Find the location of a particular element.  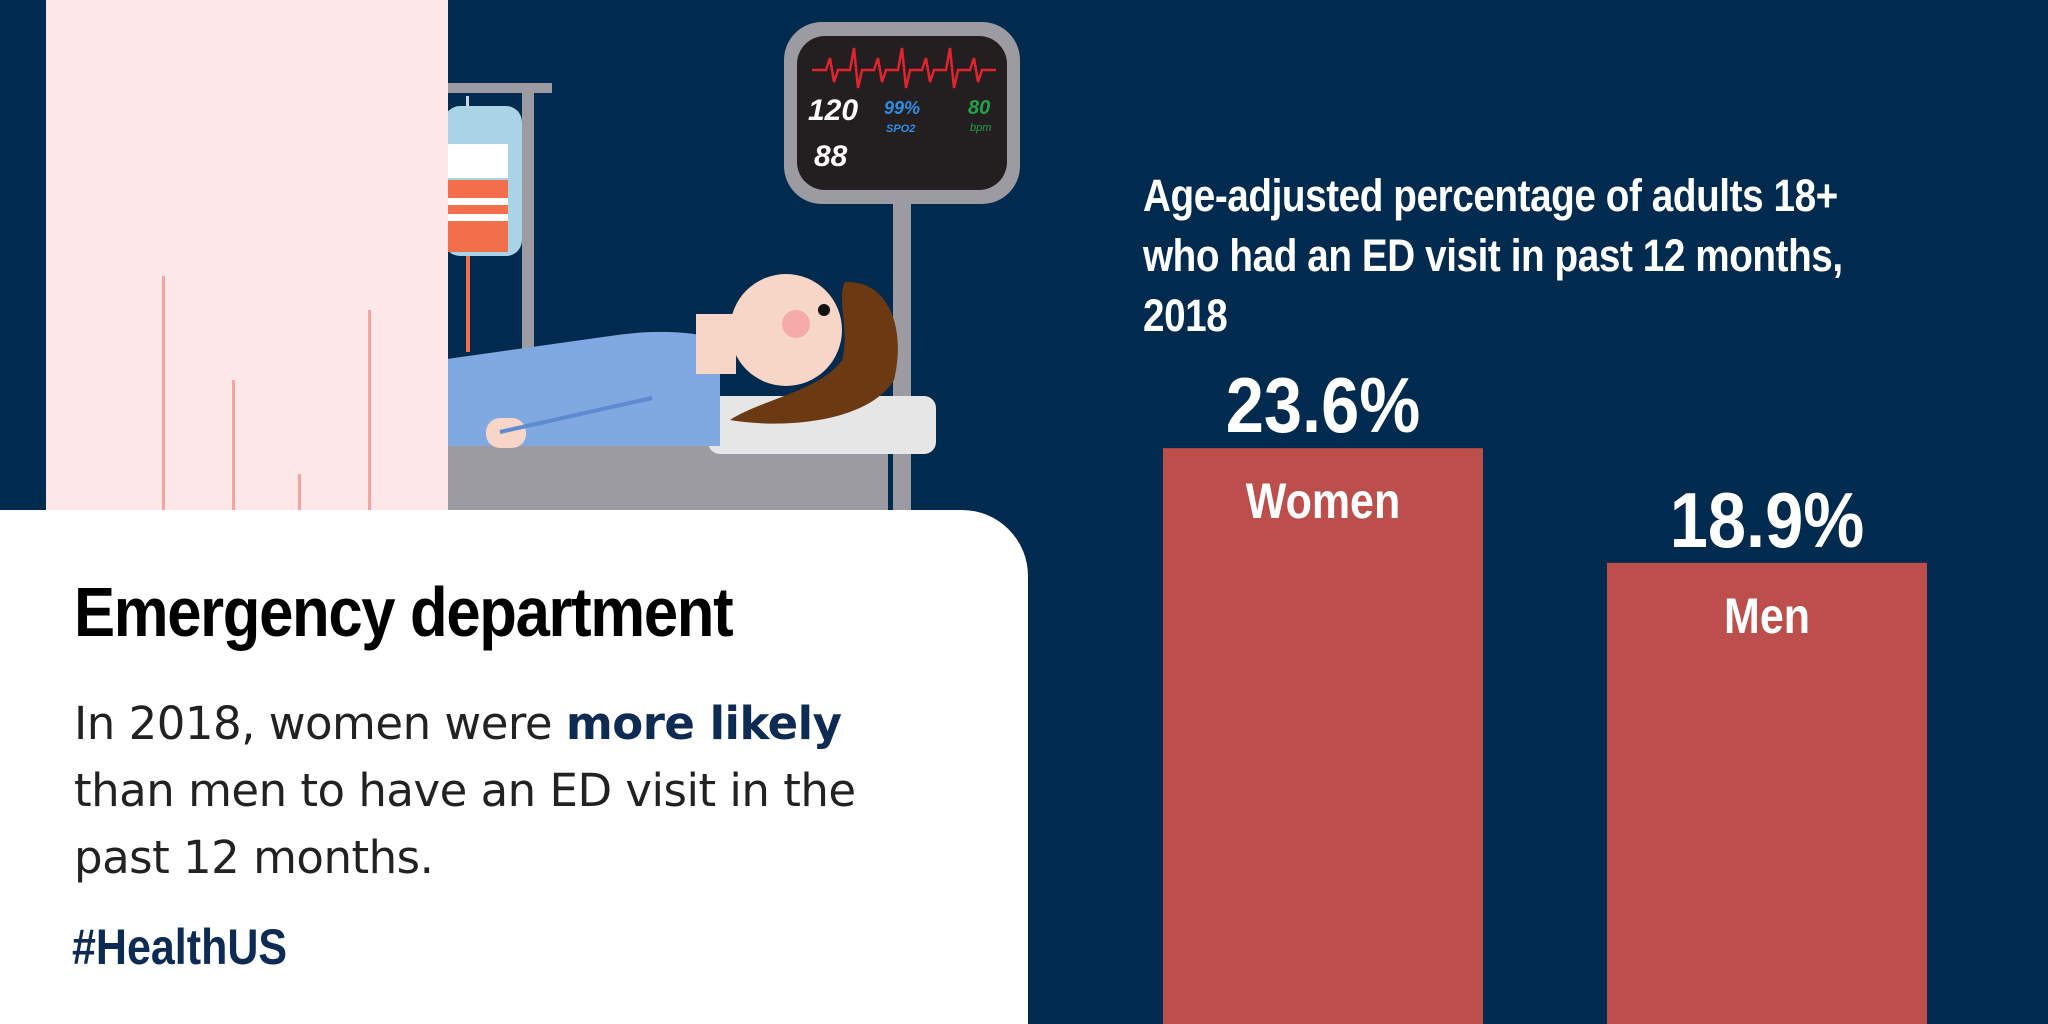

bar-women is located at coordinates (1323, 736).